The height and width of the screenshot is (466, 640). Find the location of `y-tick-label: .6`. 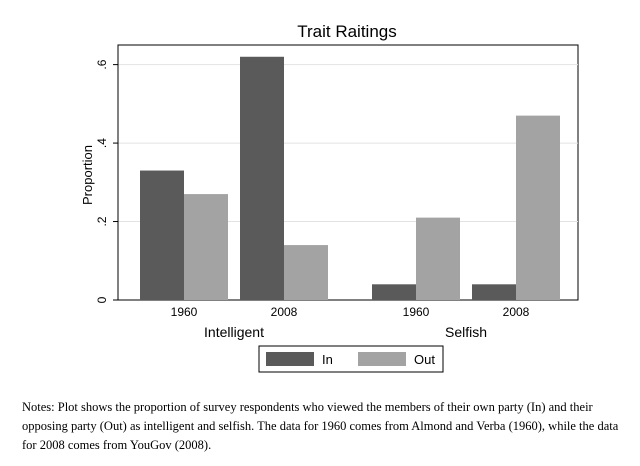

y-tick-label: .6 is located at coordinates (102, 64).